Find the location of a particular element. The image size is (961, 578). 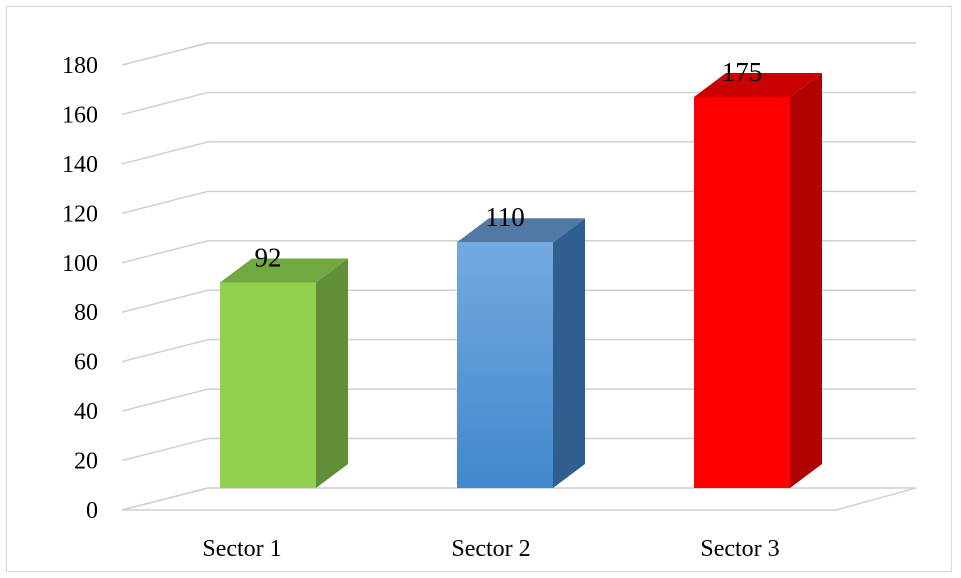

category-label-1: Sector 1 is located at coordinates (241, 549).